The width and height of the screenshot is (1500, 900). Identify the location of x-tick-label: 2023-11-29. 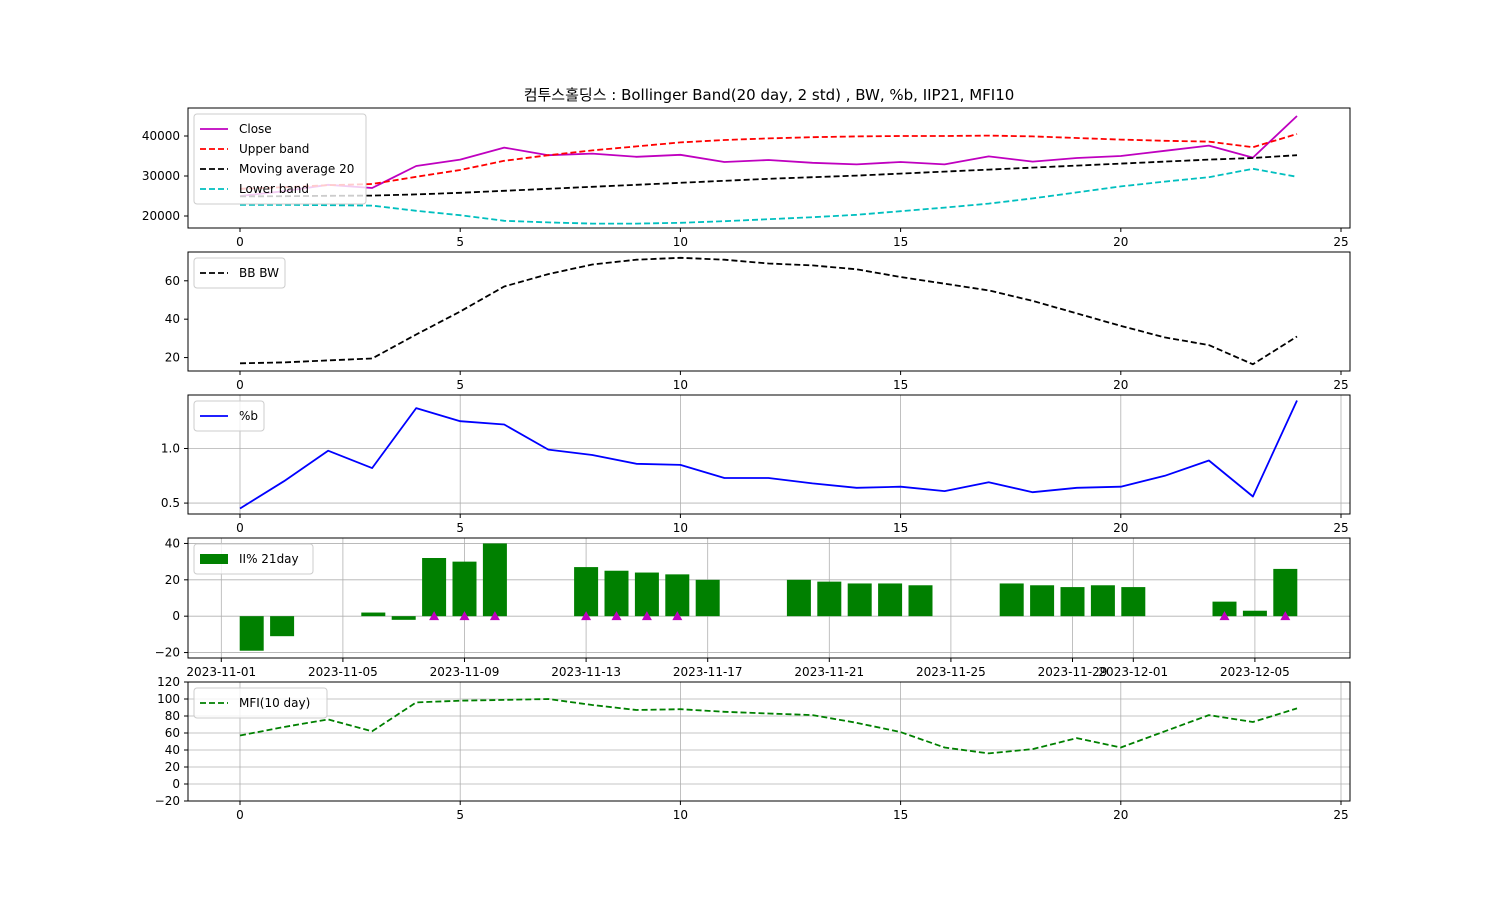
(1073, 672).